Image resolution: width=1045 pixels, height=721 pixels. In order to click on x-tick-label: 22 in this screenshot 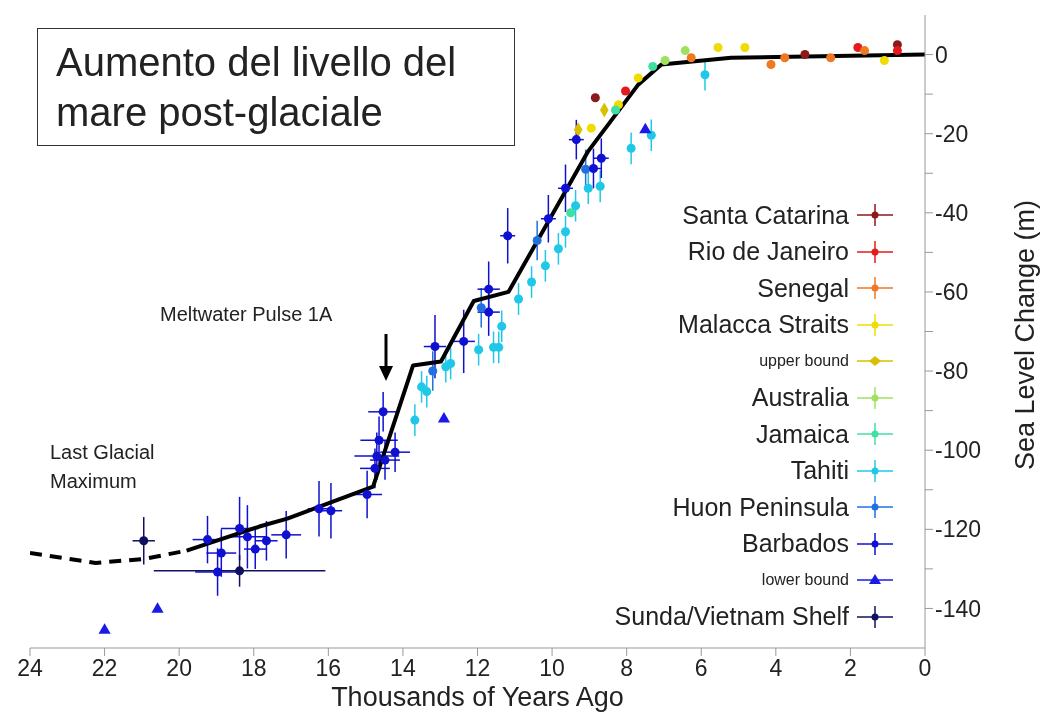, I will do `click(104, 668)`.